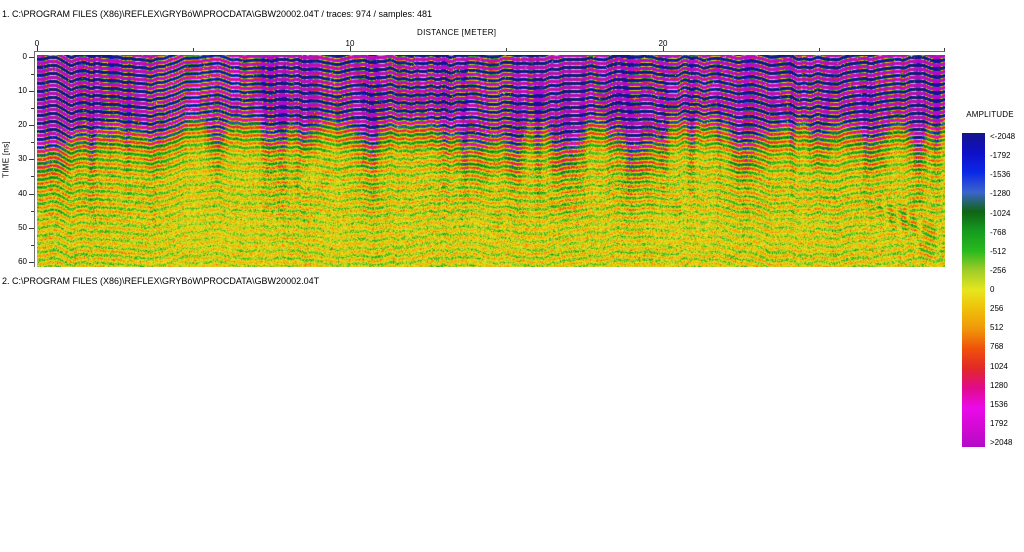  What do you see at coordinates (1000, 156) in the screenshot?
I see `colorbar-label: -1792` at bounding box center [1000, 156].